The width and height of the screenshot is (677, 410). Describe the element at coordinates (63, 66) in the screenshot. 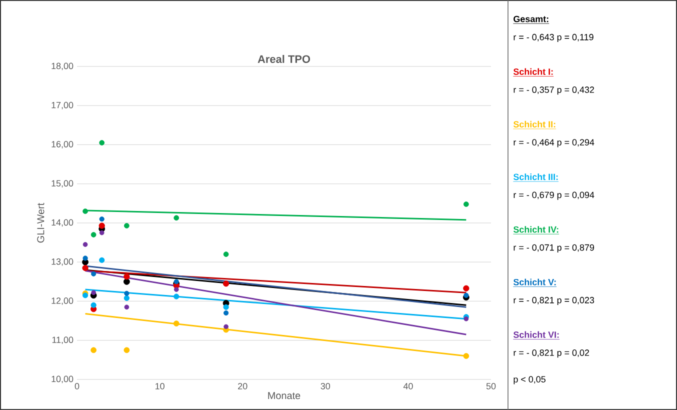

I see `y-tick-label: 18,00` at that location.